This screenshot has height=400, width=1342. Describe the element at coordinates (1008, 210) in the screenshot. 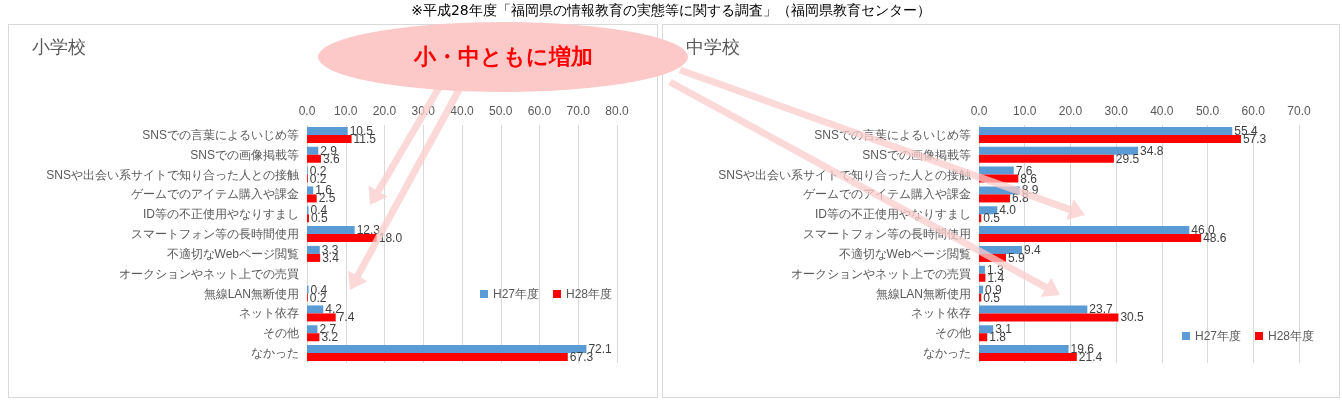

I see `data-label: 4.0` at that location.